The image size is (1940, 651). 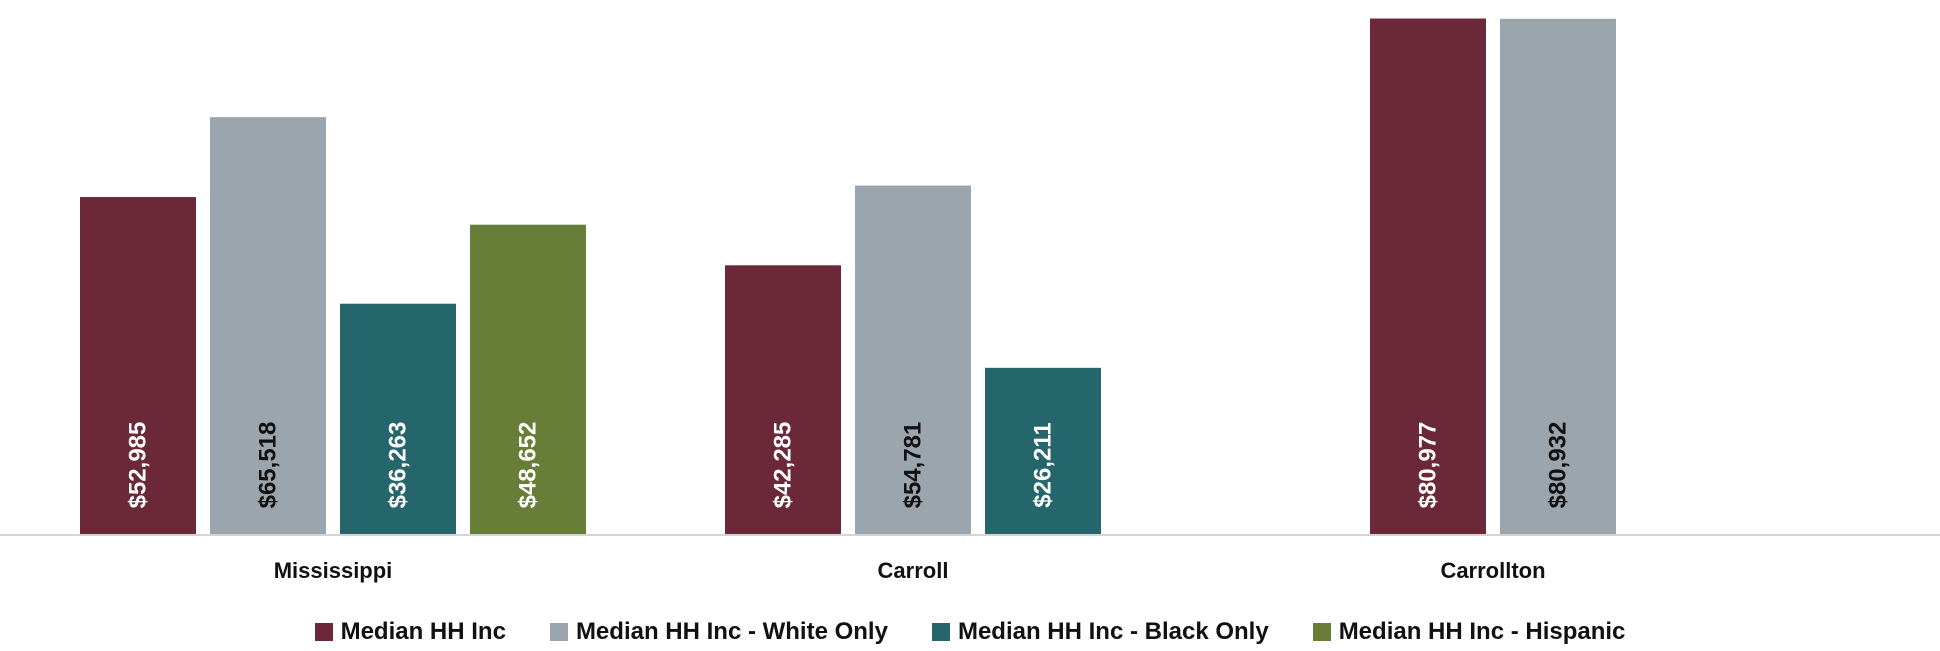 What do you see at coordinates (913, 465) in the screenshot?
I see `data-label-carroll-median-hh-inc-white-only: $54,781` at bounding box center [913, 465].